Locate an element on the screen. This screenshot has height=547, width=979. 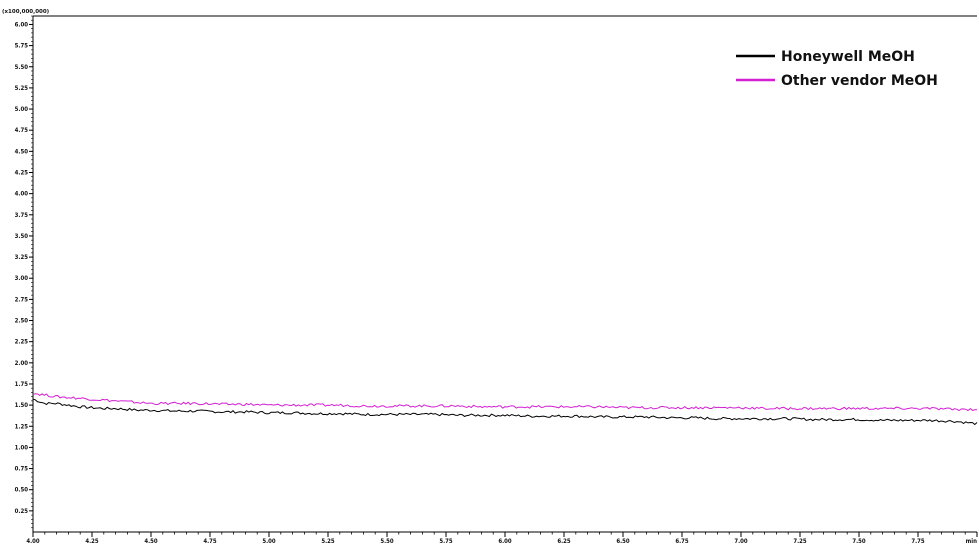
y-tick-label: 0.75 is located at coordinates (22, 469).